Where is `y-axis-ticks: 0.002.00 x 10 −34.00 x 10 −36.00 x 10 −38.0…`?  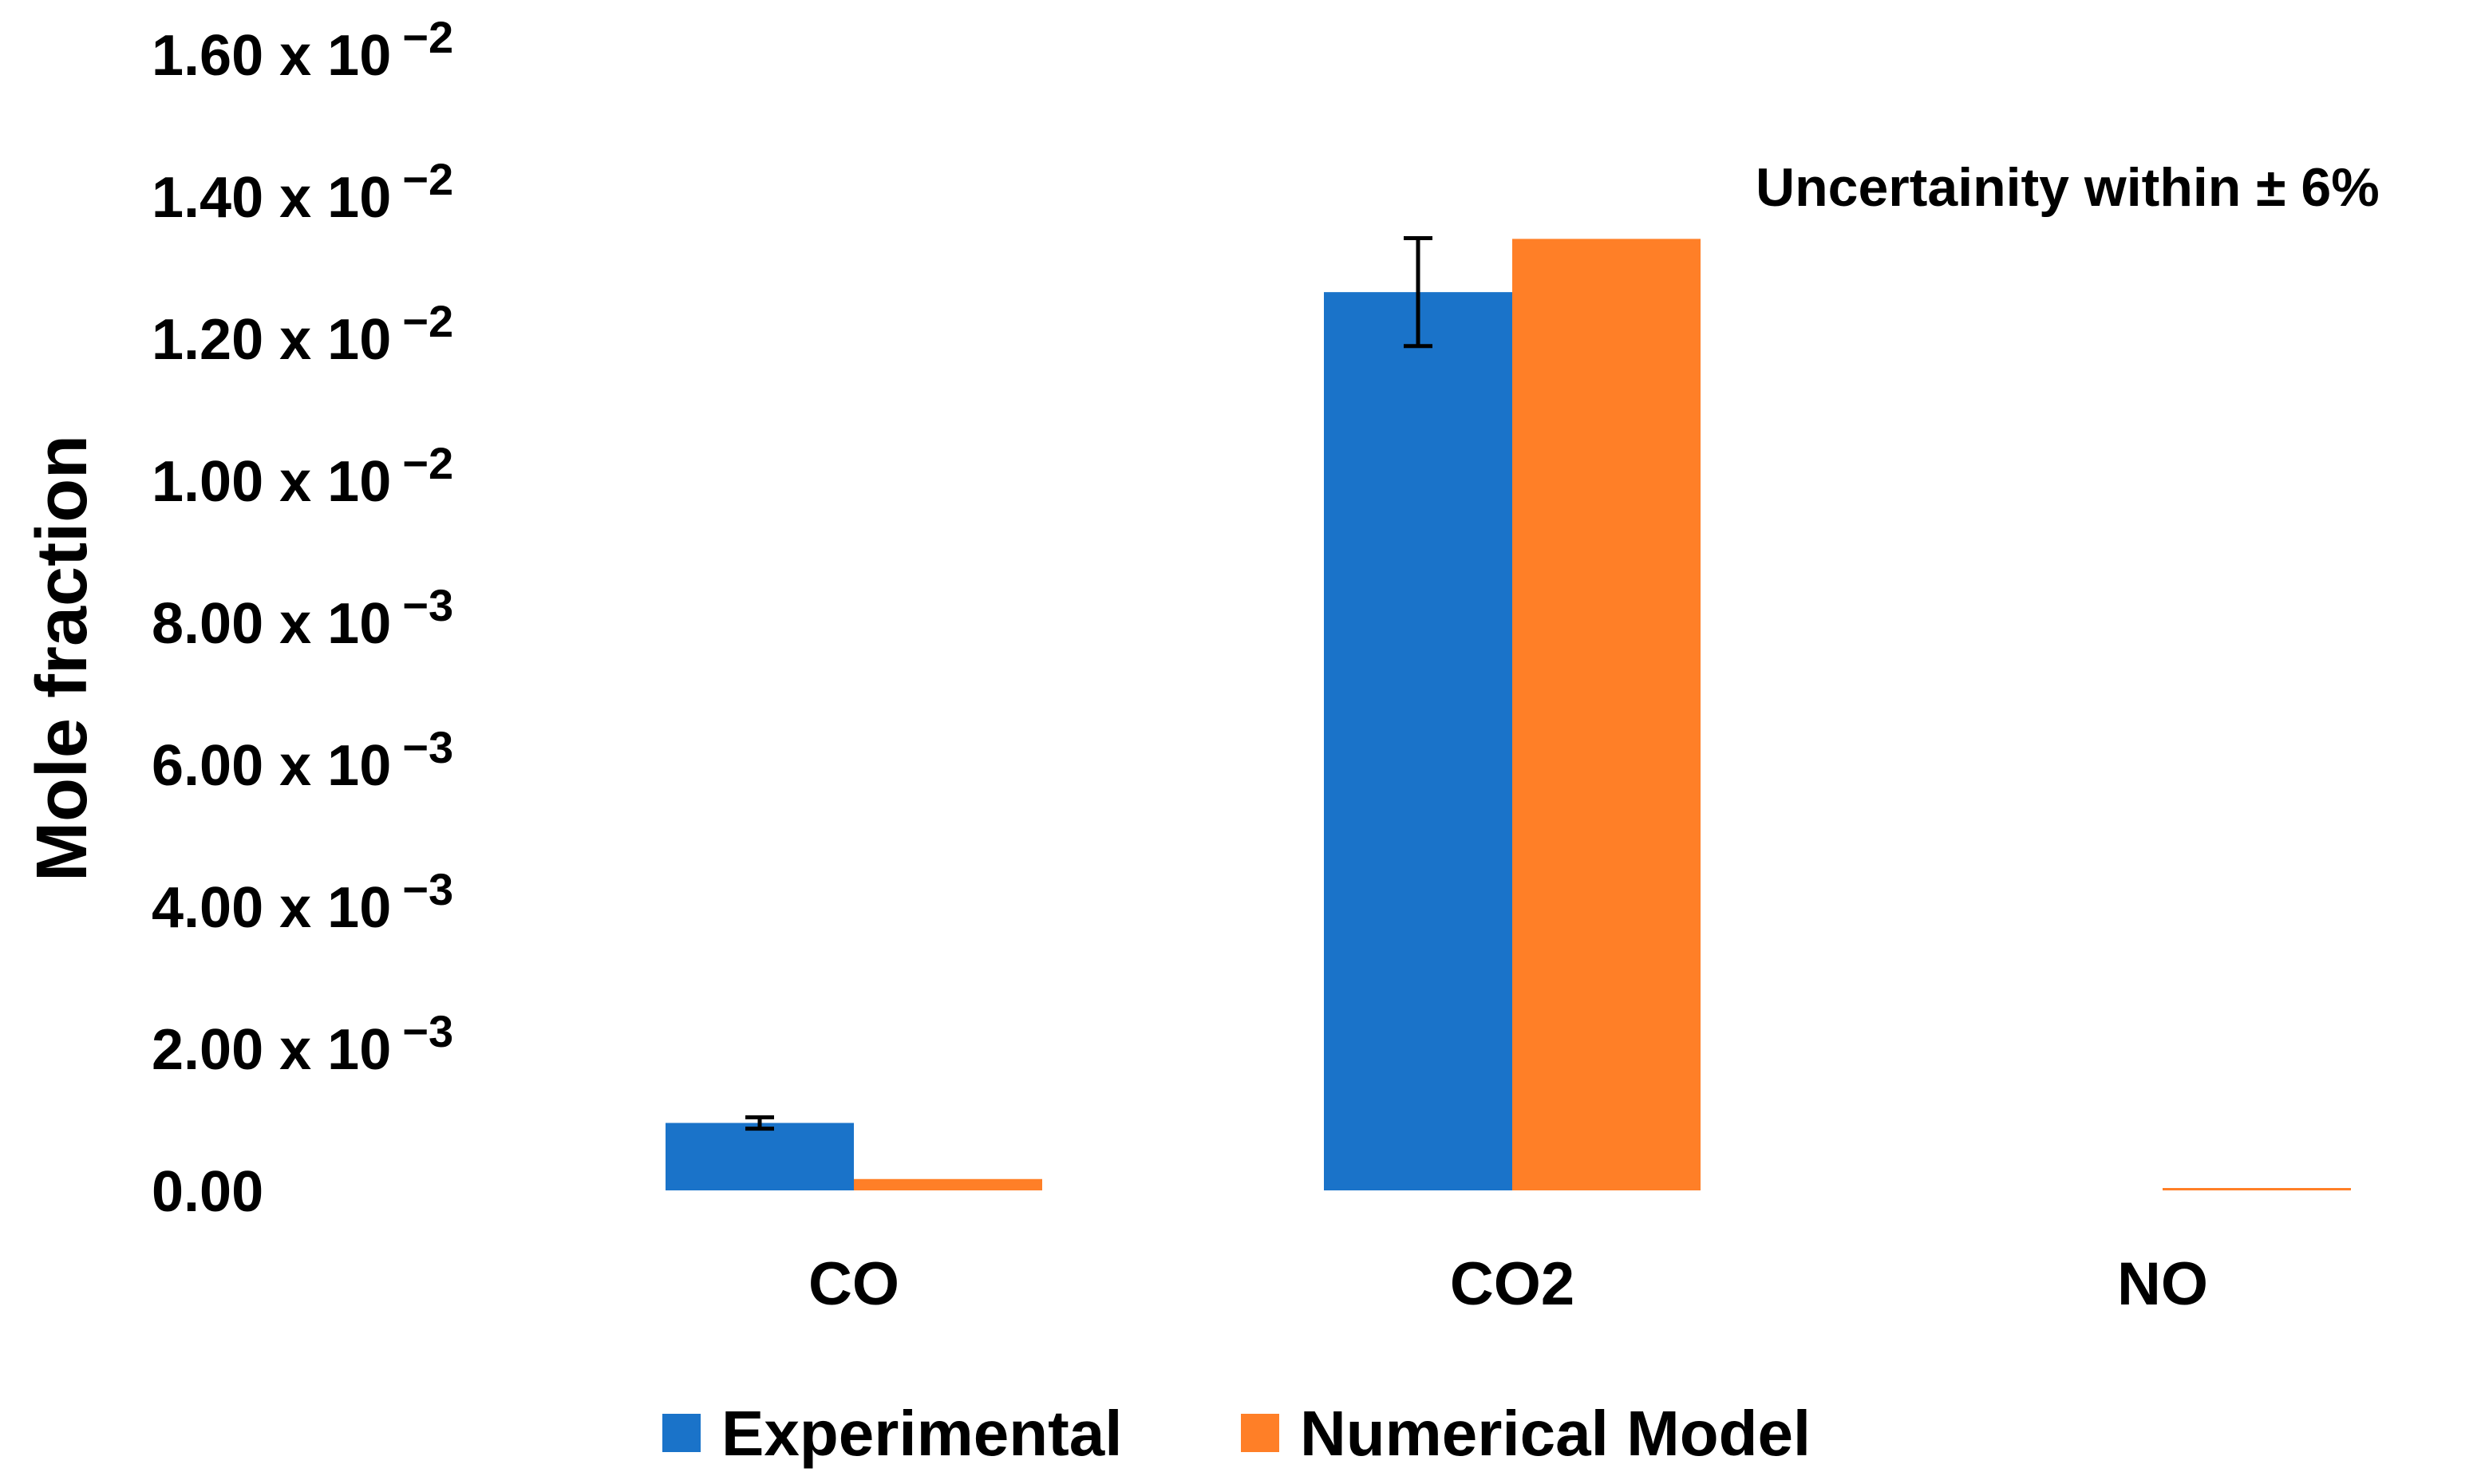
y-axis-ticks: 0.002.00 x 10 −34.00 x 10 −36.00 x 10 −38.0… is located at coordinates (302, 618).